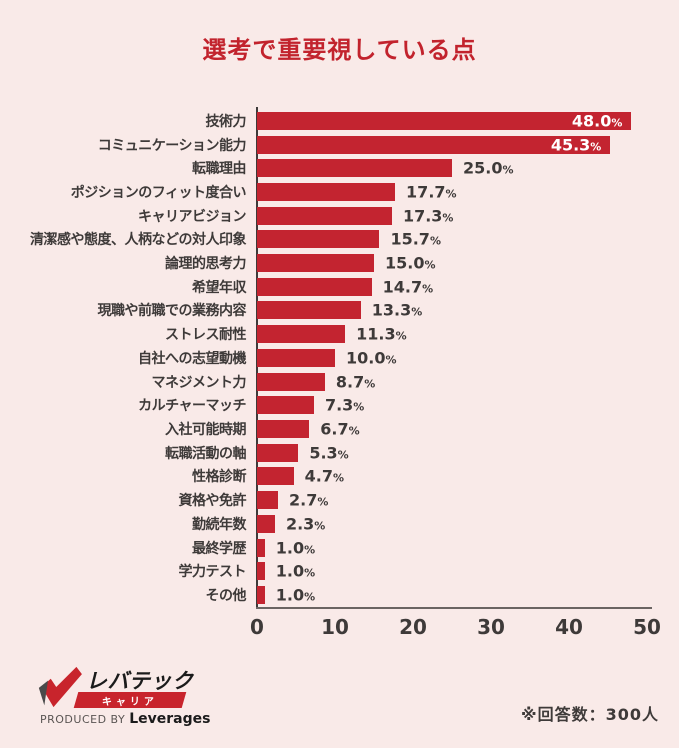 This screenshot has height=748, width=679. What do you see at coordinates (452, 334) in the screenshot?
I see `bar-track: 11.3%` at bounding box center [452, 334].